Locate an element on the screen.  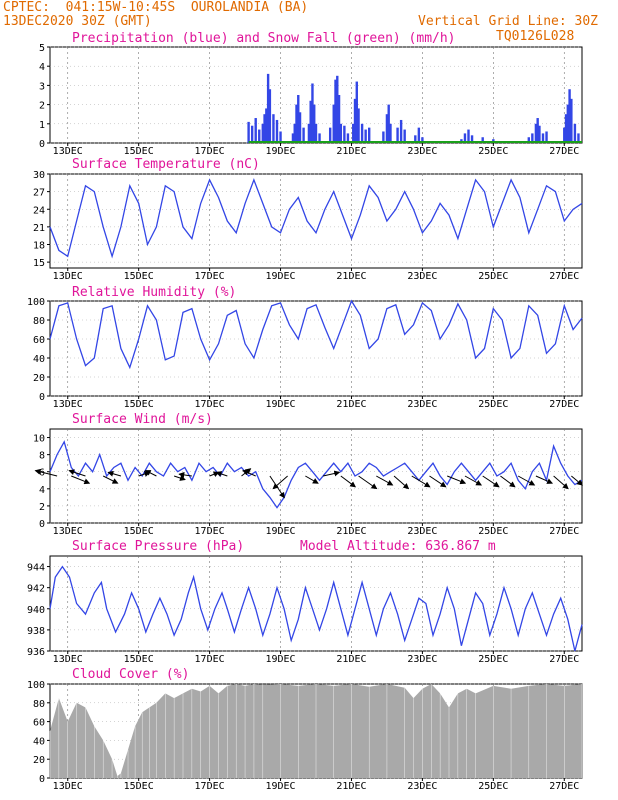
header-right2: TQ0126L028 is located at coordinates (535, 36).